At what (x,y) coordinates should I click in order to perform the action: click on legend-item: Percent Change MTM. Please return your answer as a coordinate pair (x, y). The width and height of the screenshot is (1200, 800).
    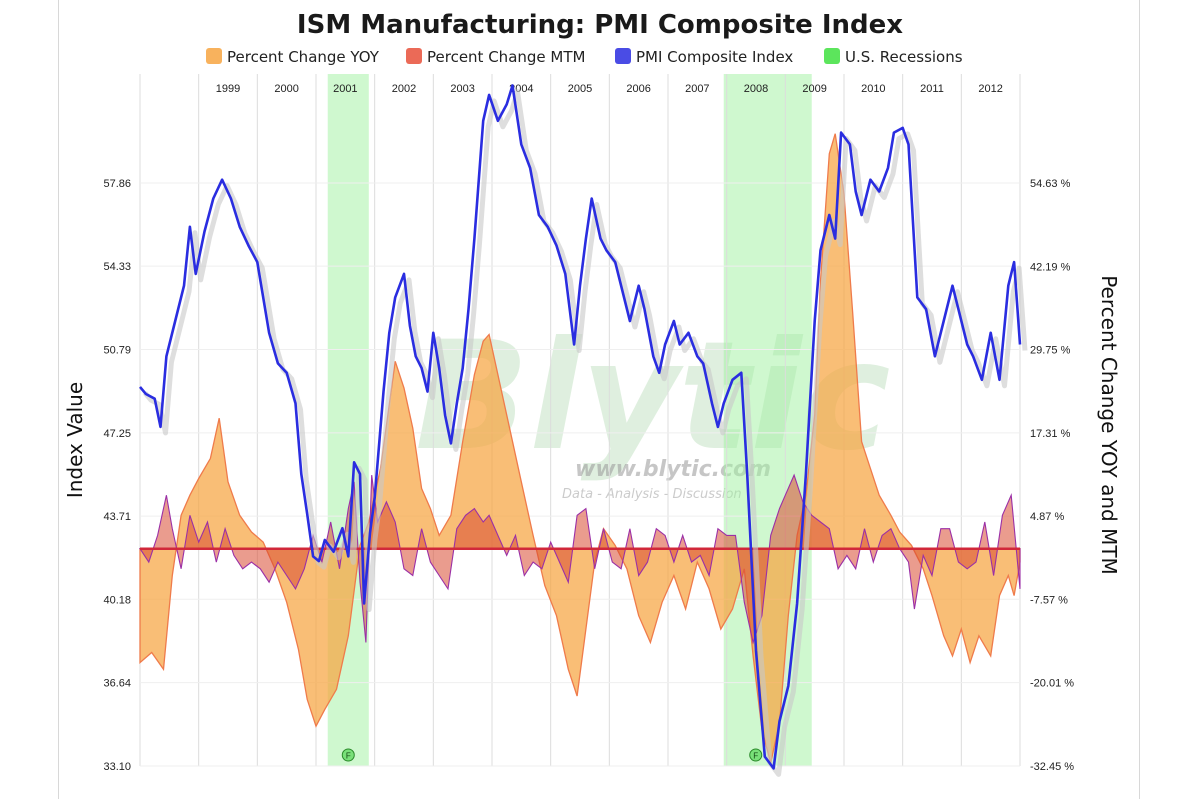
    Looking at the image, I should click on (495, 57).